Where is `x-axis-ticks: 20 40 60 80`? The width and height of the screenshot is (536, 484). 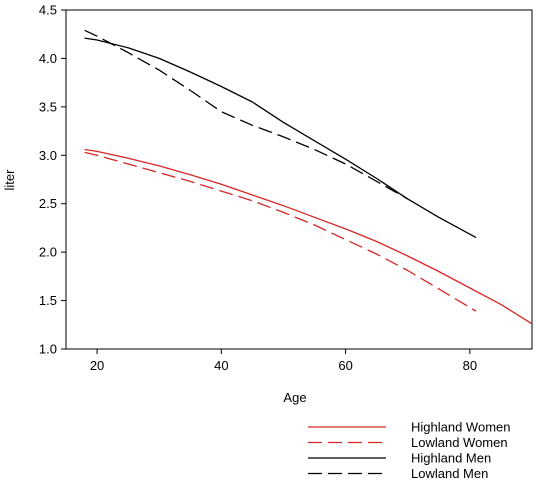
x-axis-ticks: 20 40 60 80 is located at coordinates (283, 361).